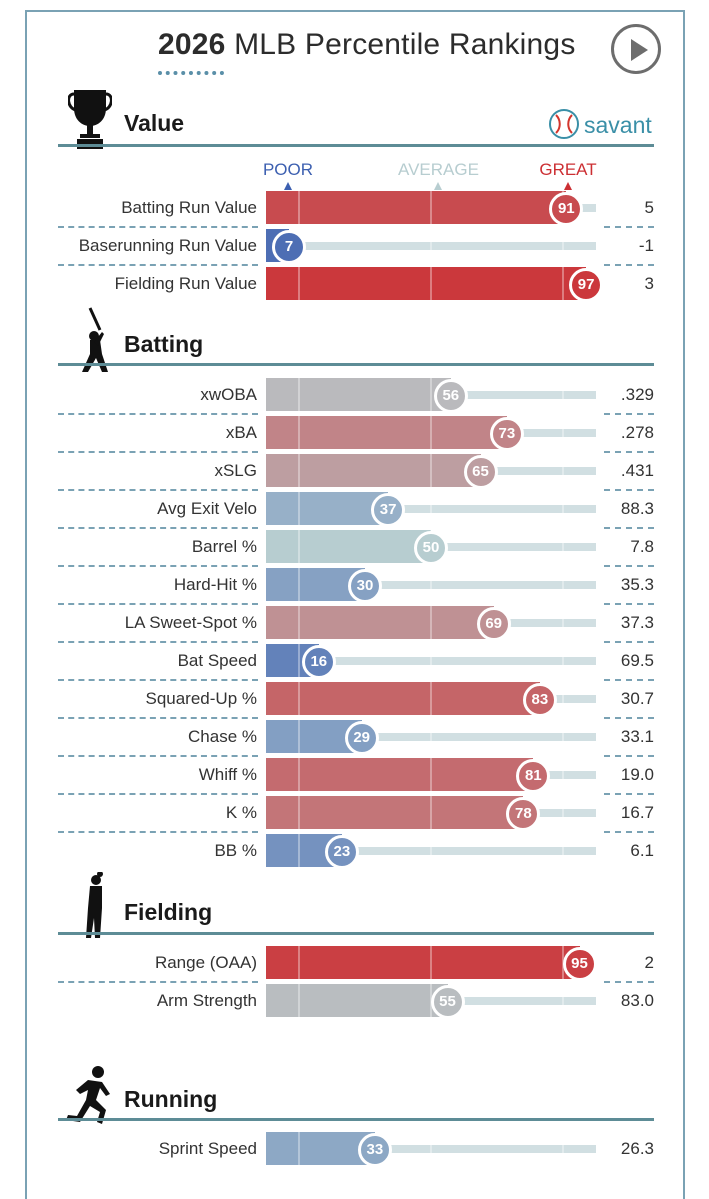 This screenshot has height=1199, width=709. What do you see at coordinates (227, 774) in the screenshot?
I see `metric-label: Whiff %` at bounding box center [227, 774].